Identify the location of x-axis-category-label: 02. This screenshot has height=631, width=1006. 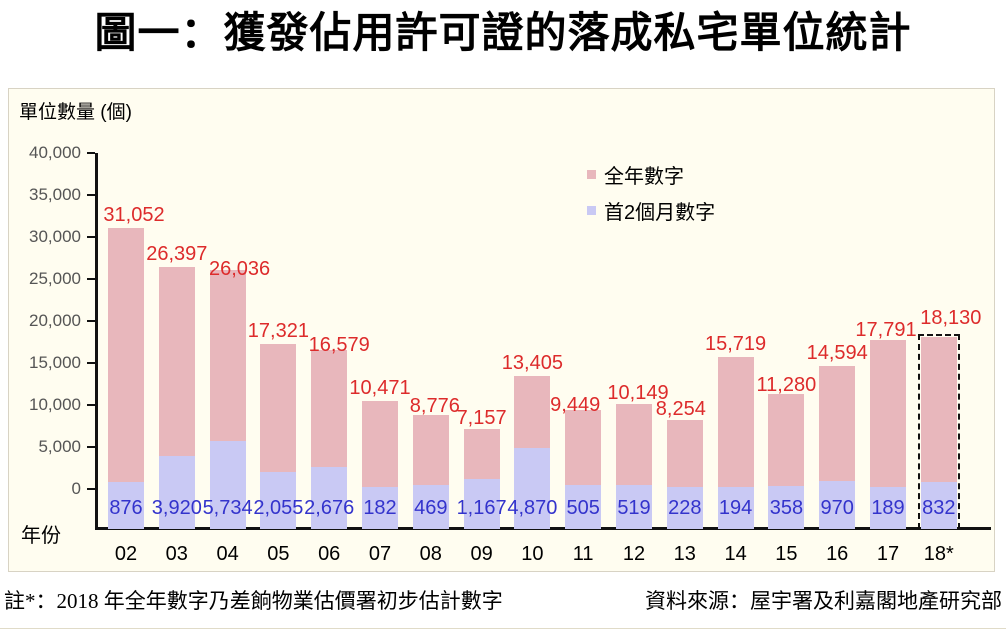
(126, 554).